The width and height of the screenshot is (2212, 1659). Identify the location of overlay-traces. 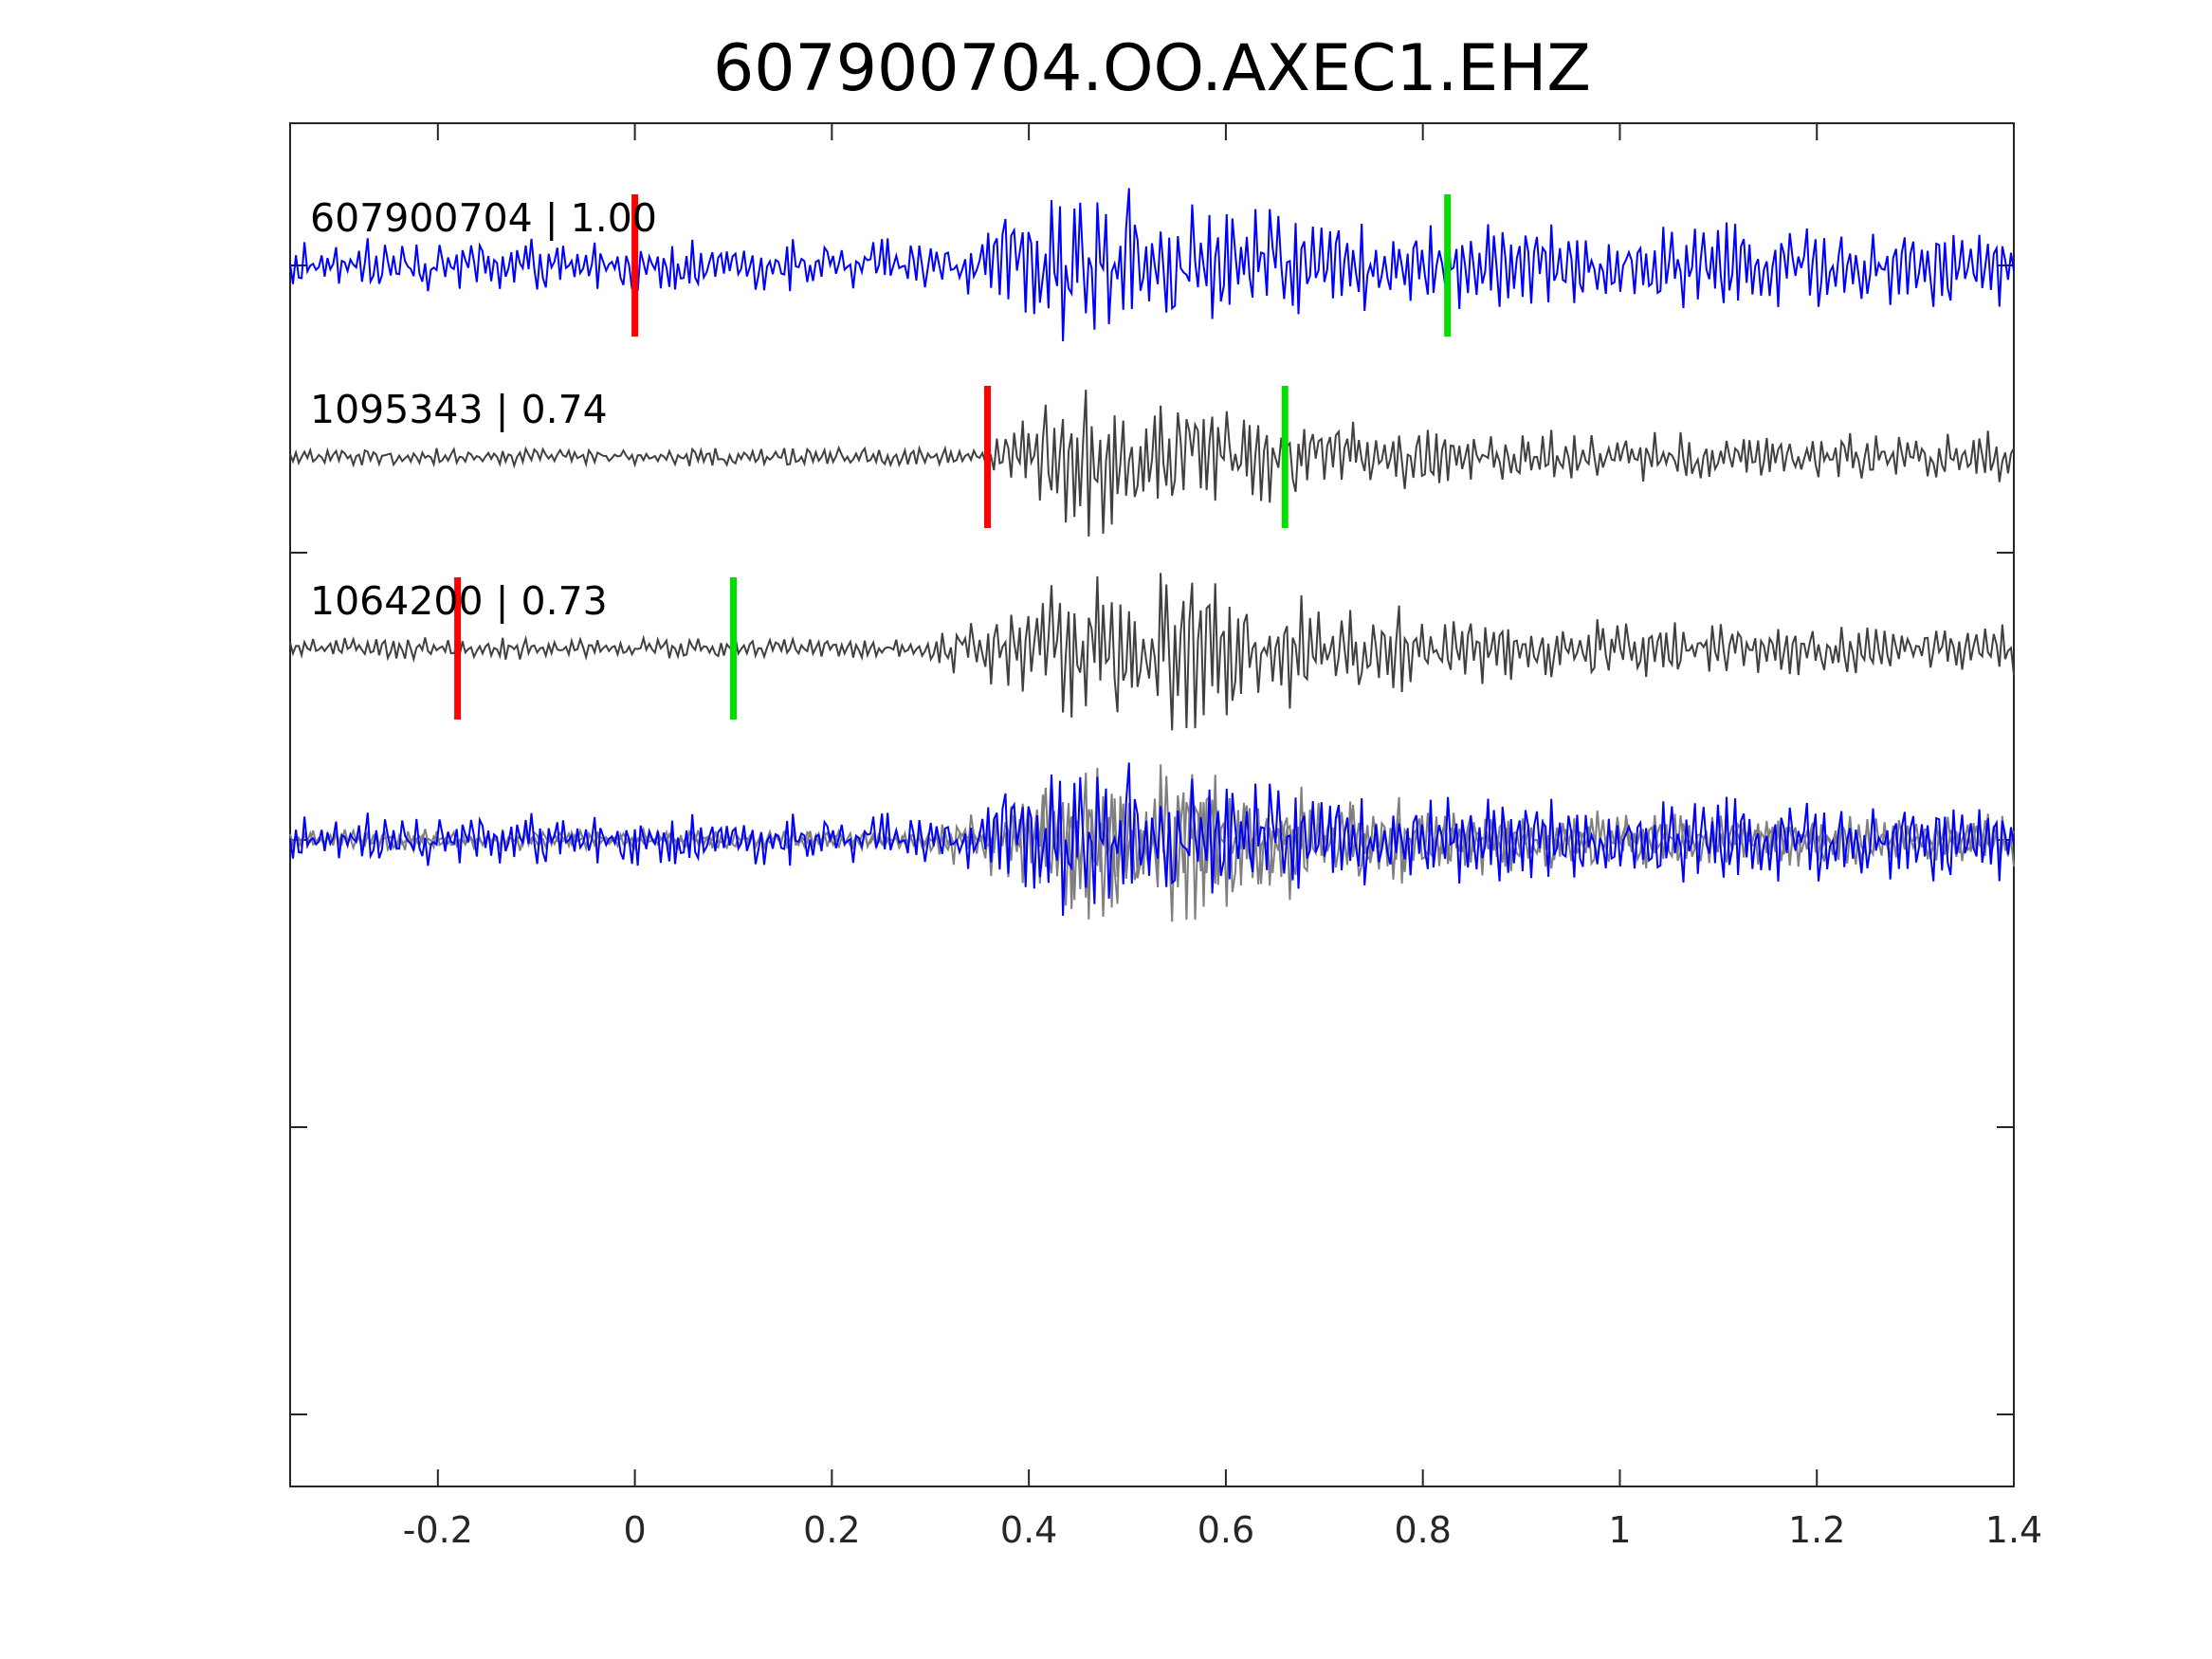
(1152, 842).